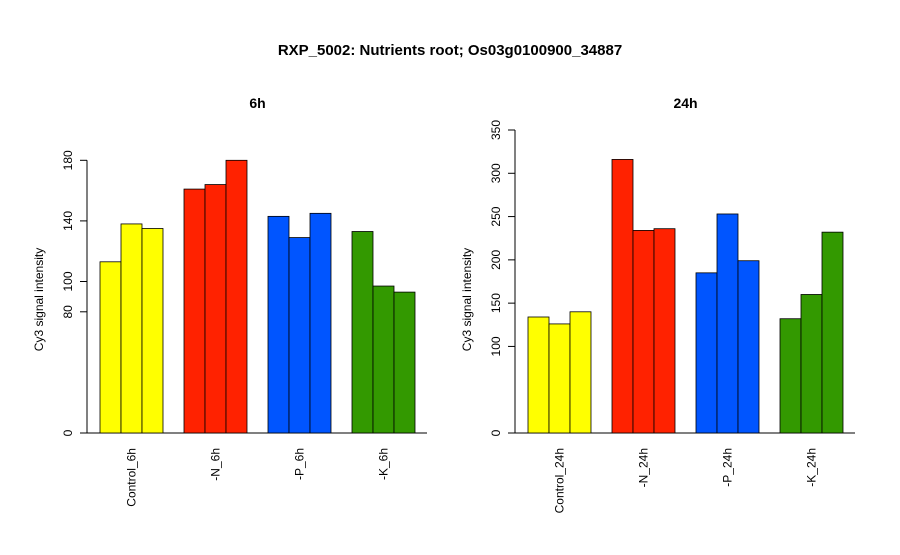 This screenshot has width=900, height=555. What do you see at coordinates (812, 467) in the screenshot?
I see `x-category-label: -K_24h` at bounding box center [812, 467].